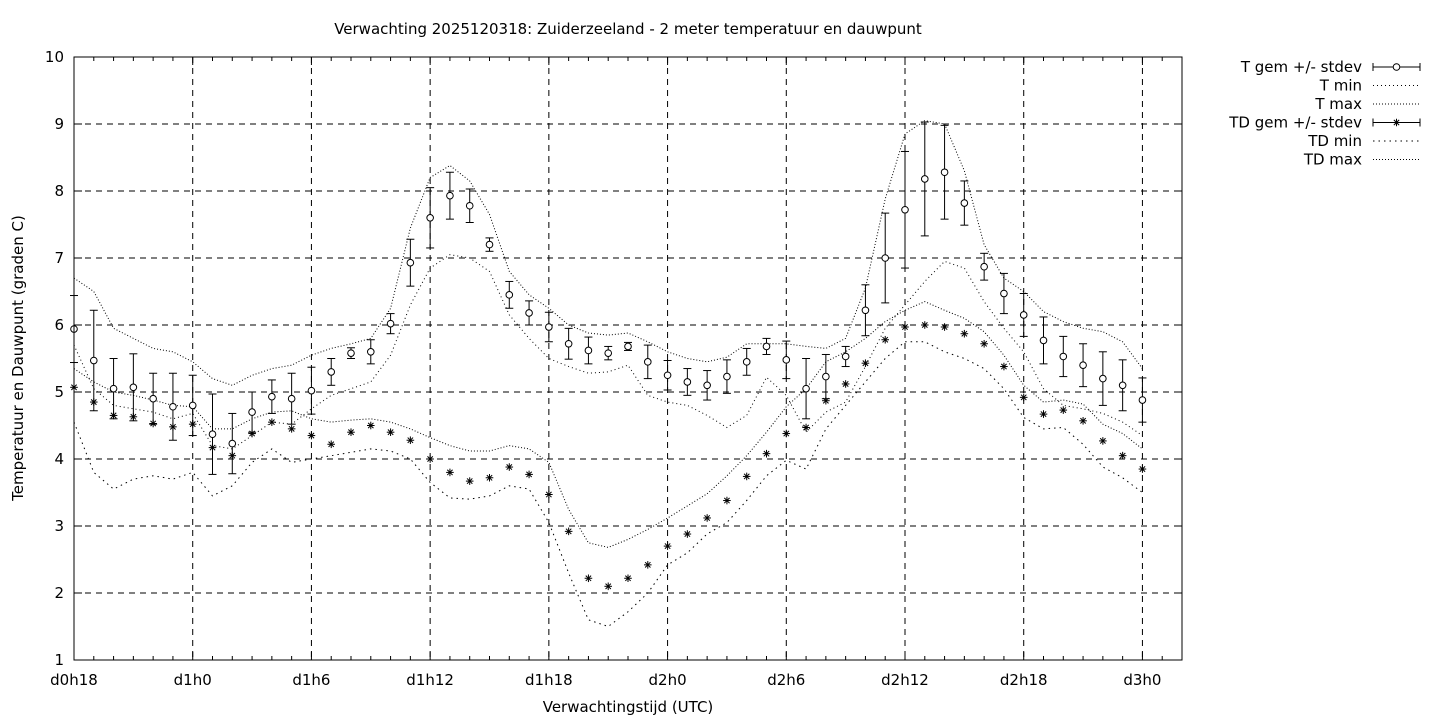  What do you see at coordinates (193, 680) in the screenshot?
I see `x-tick-label: d1h0` at bounding box center [193, 680].